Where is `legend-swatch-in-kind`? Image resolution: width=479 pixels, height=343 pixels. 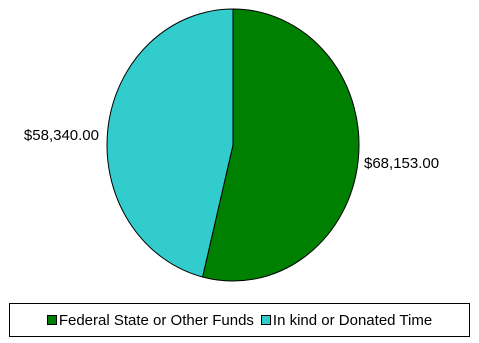 legend-swatch-in-kind is located at coordinates (265, 320).